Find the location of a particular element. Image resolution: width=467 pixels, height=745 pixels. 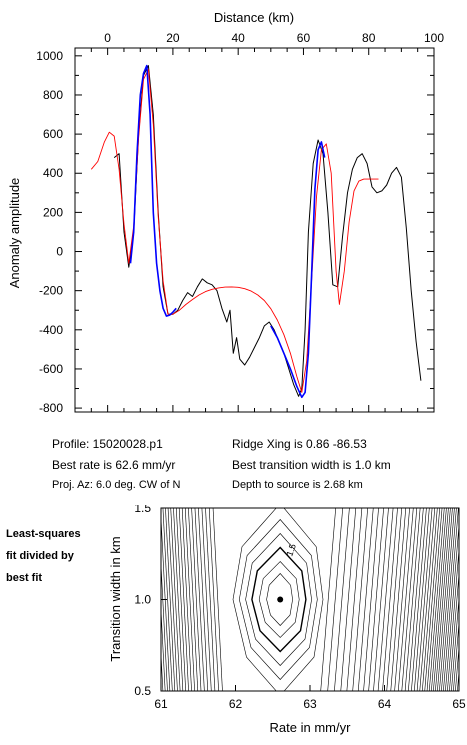

top-y-axis-label: Anomaly amplitude is located at coordinates (14, 233).